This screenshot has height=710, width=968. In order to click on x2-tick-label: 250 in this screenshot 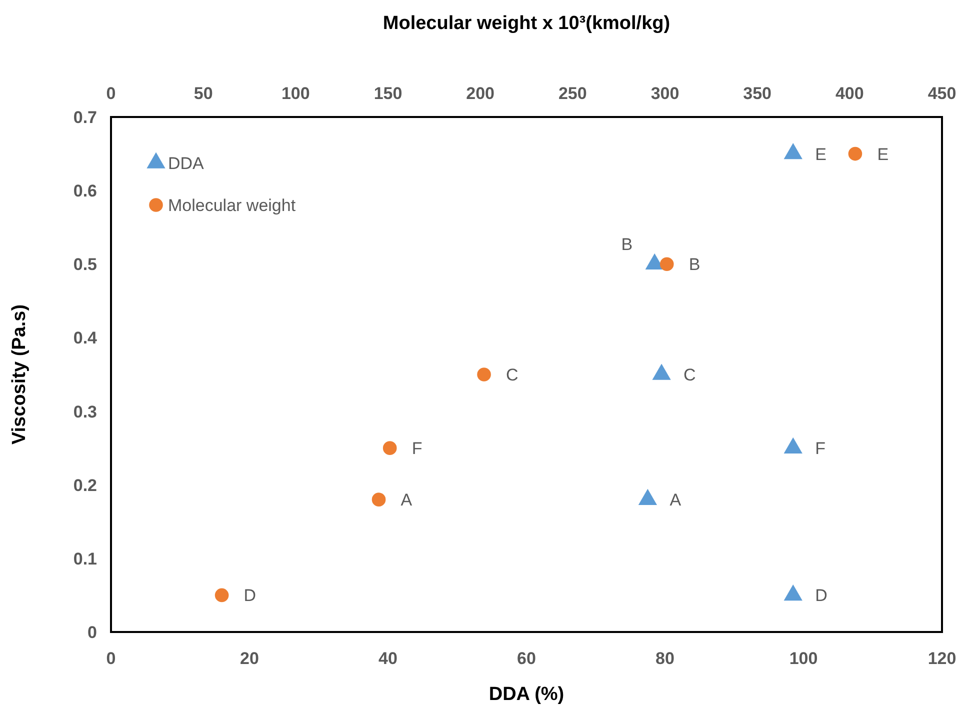, I will do `click(572, 93)`.